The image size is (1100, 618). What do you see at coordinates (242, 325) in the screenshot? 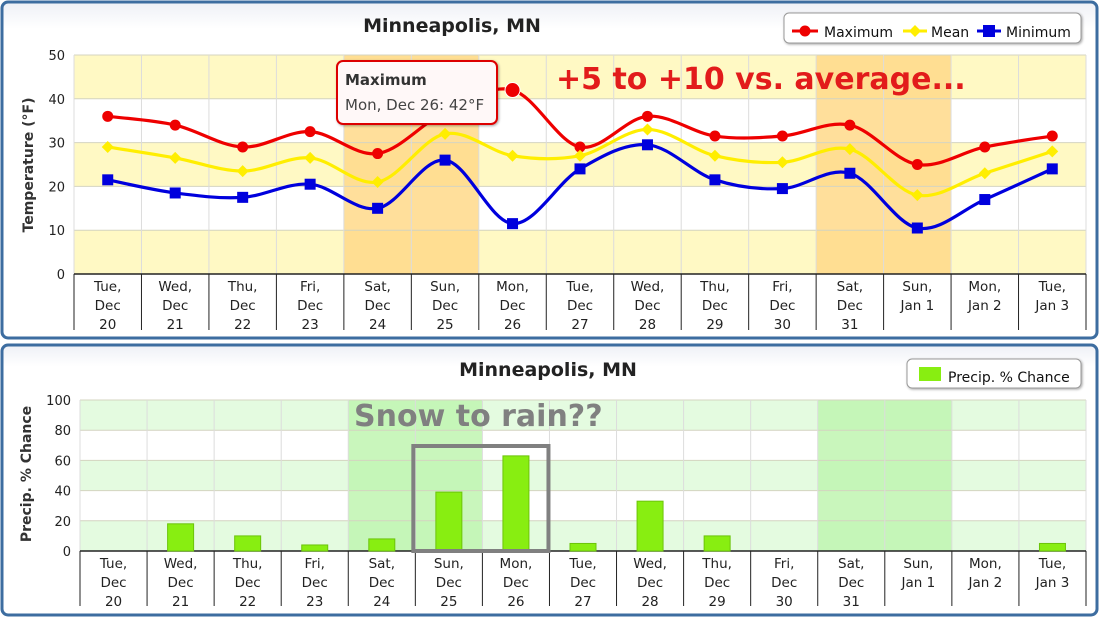
I see `t-x-tick-label: 22` at bounding box center [242, 325].